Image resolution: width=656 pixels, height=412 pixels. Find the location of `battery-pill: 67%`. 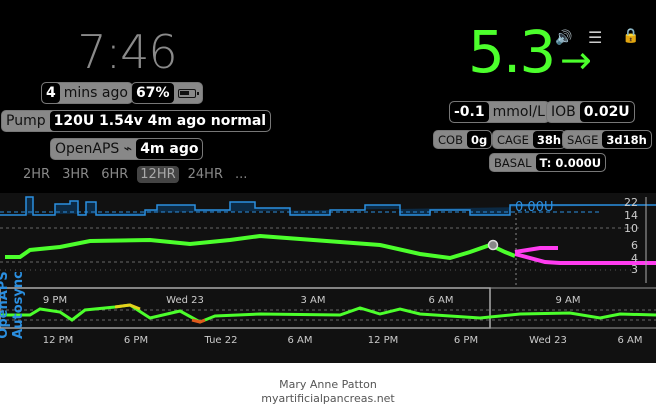

battery-pill: 67% is located at coordinates (167, 93).